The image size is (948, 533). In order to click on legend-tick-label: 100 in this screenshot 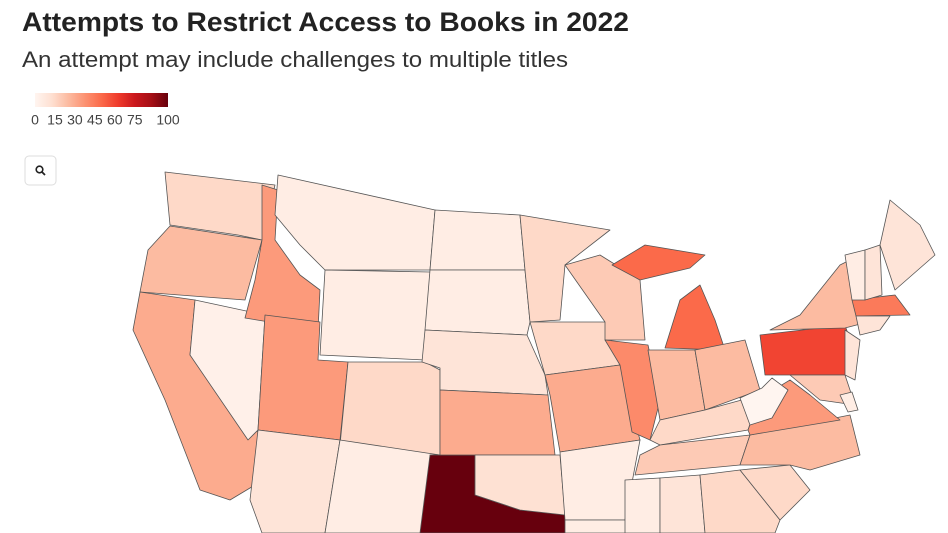, I will do `click(168, 120)`.